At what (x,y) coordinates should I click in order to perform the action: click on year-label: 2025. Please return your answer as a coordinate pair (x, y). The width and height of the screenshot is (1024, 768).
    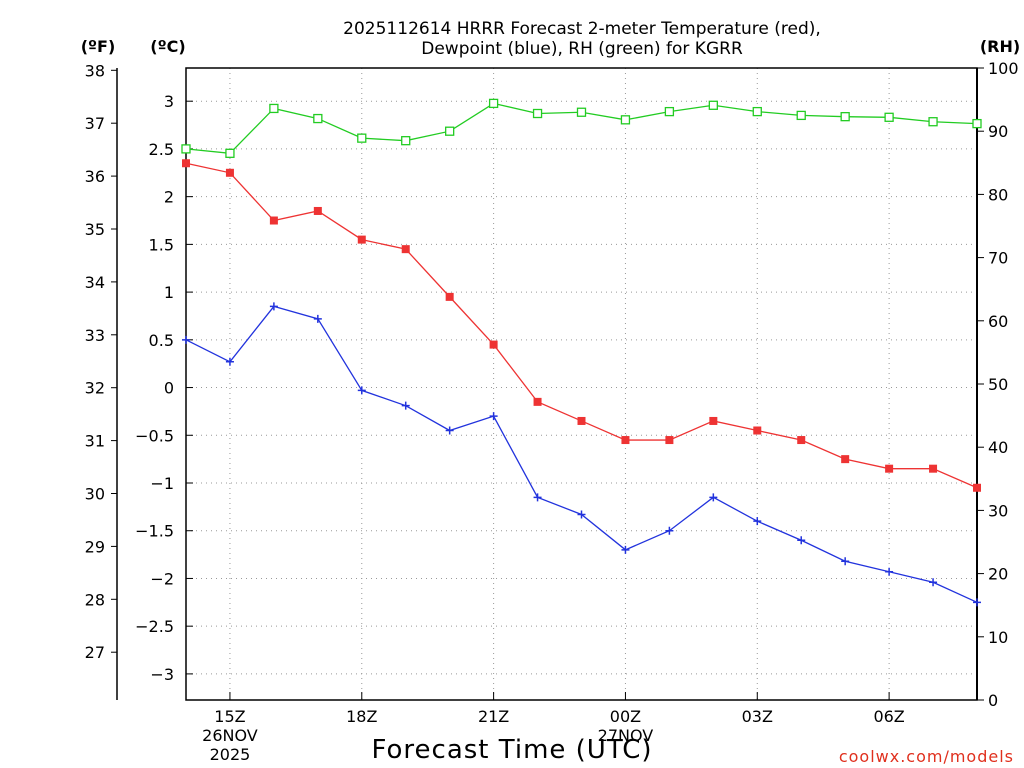
    Looking at the image, I should click on (230, 754).